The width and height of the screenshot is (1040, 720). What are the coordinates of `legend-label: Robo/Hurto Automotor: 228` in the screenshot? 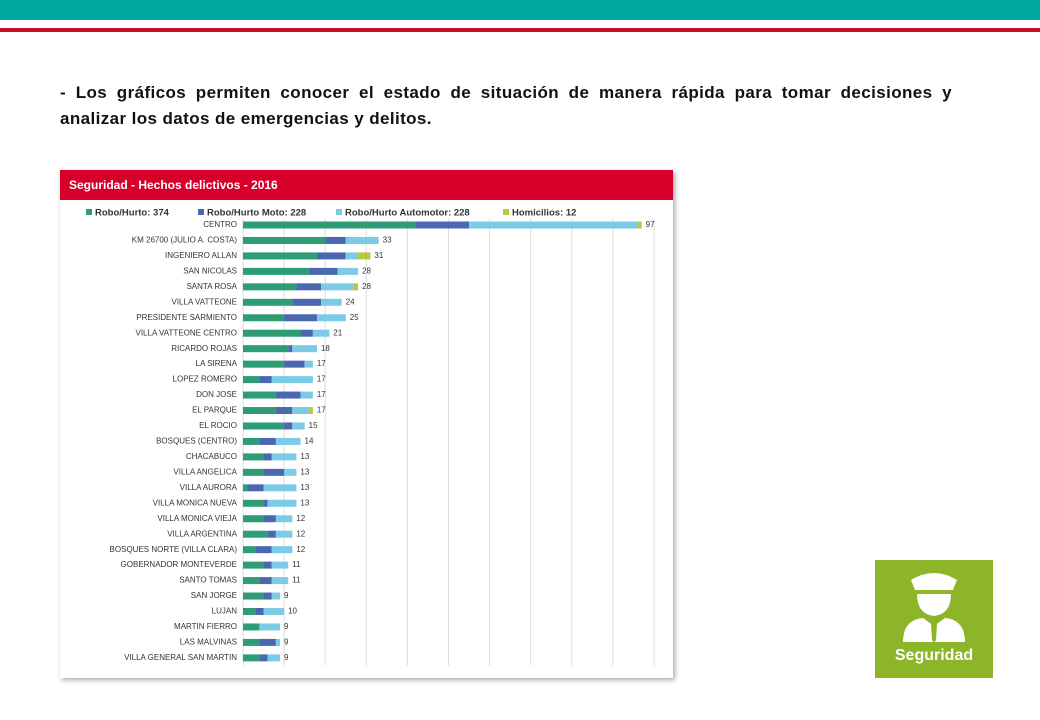 It's located at (407, 213).